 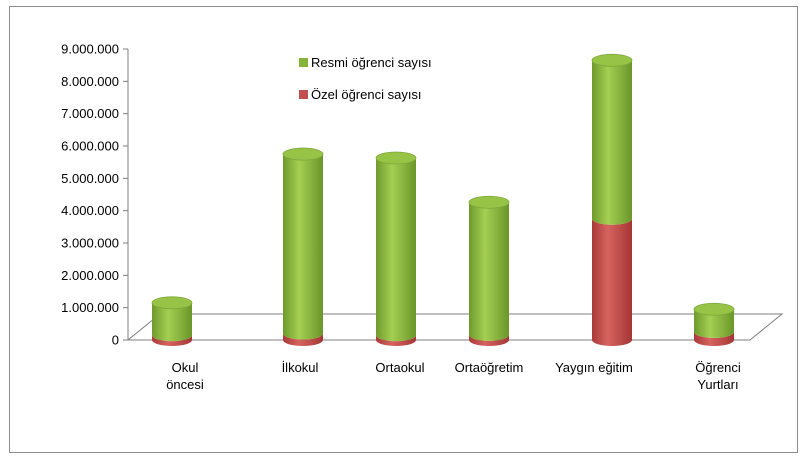 I want to click on x-category-label: Ortaöğretim, so click(x=489, y=367).